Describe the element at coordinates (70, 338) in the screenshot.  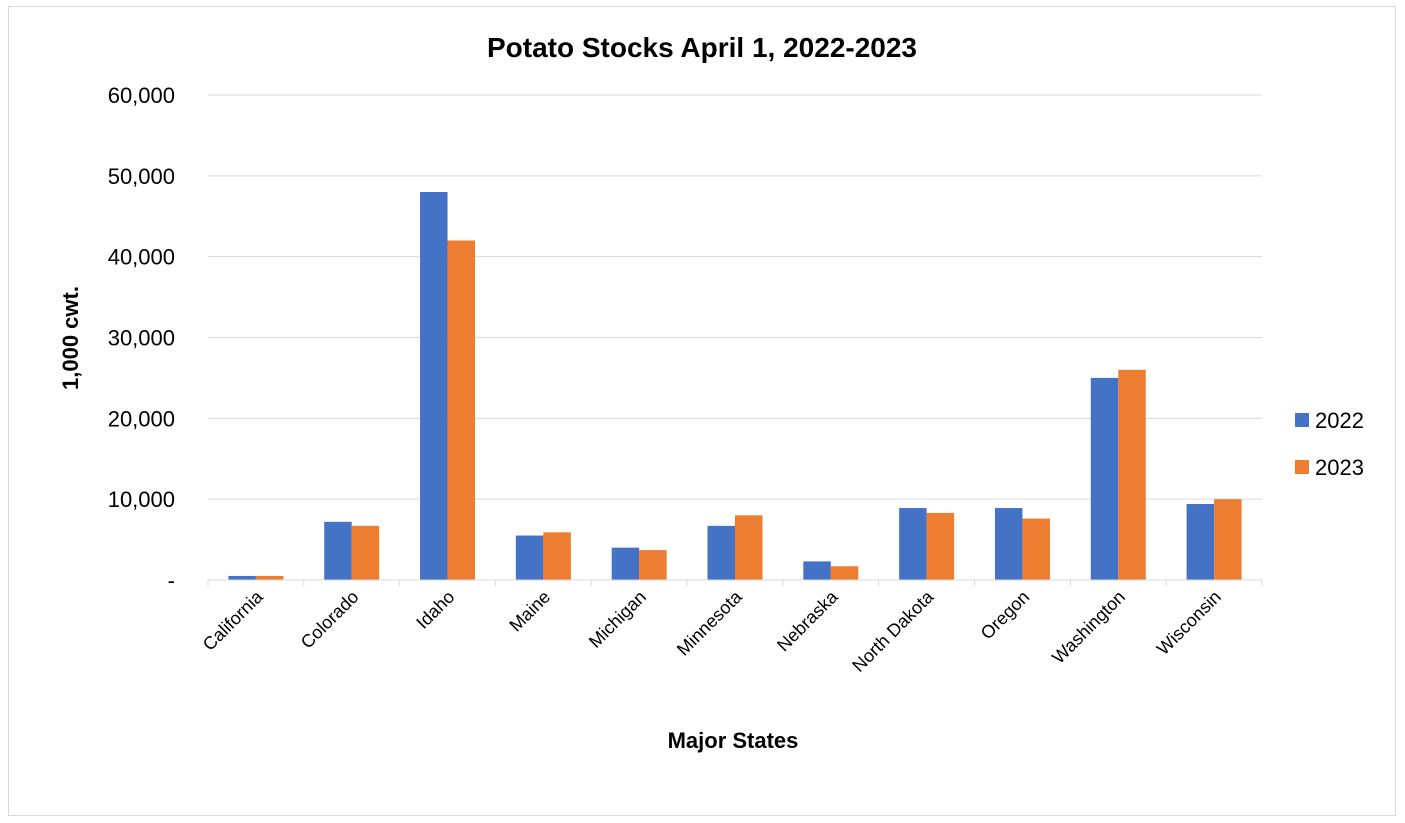
I see `y-axis-title: 1,000 cwt.` at that location.